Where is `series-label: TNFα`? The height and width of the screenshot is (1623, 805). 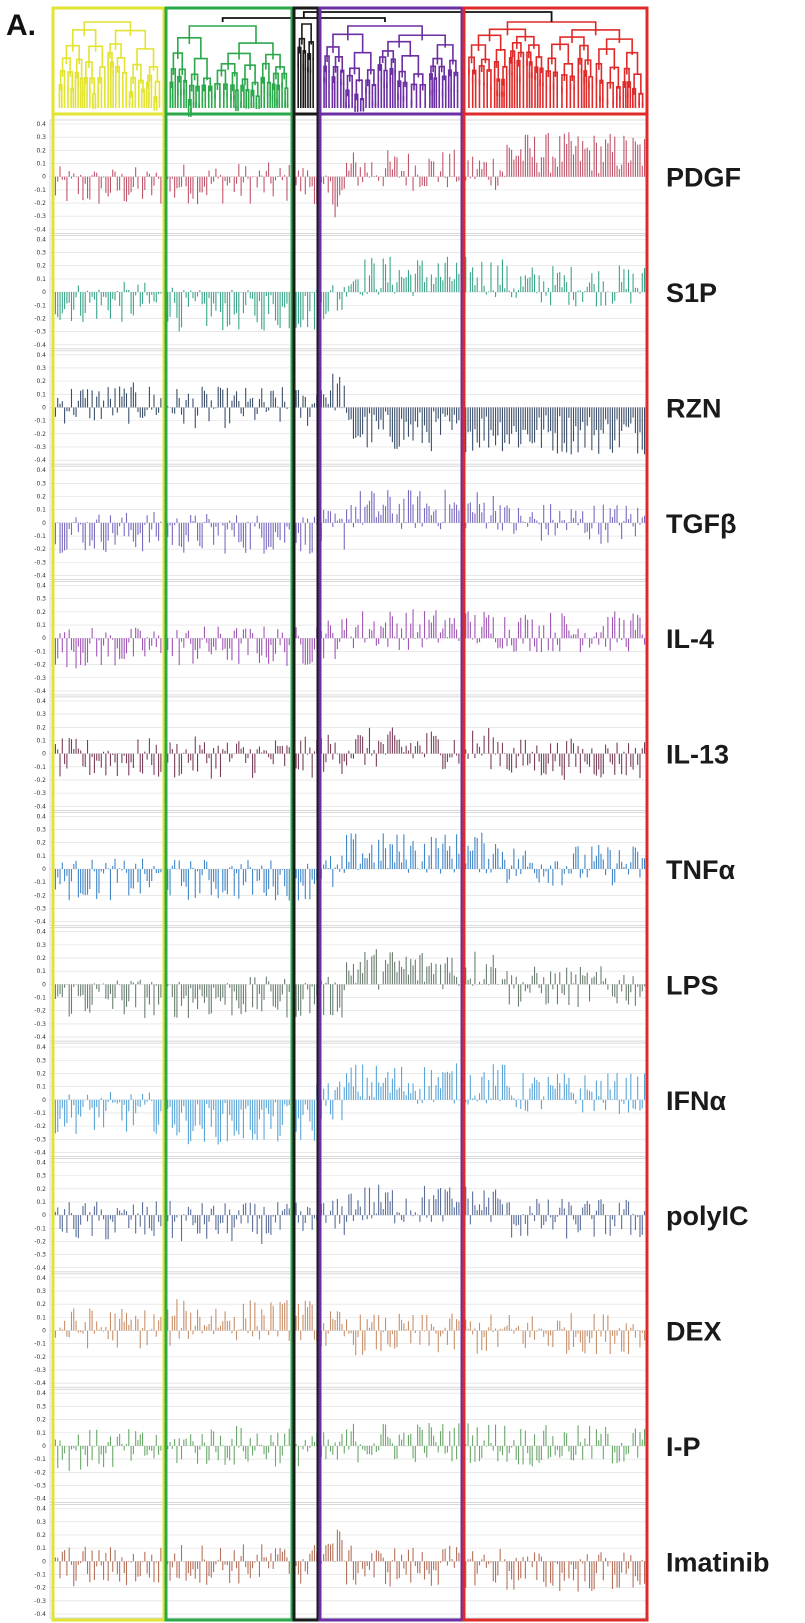 series-label: TNFα is located at coordinates (700, 870).